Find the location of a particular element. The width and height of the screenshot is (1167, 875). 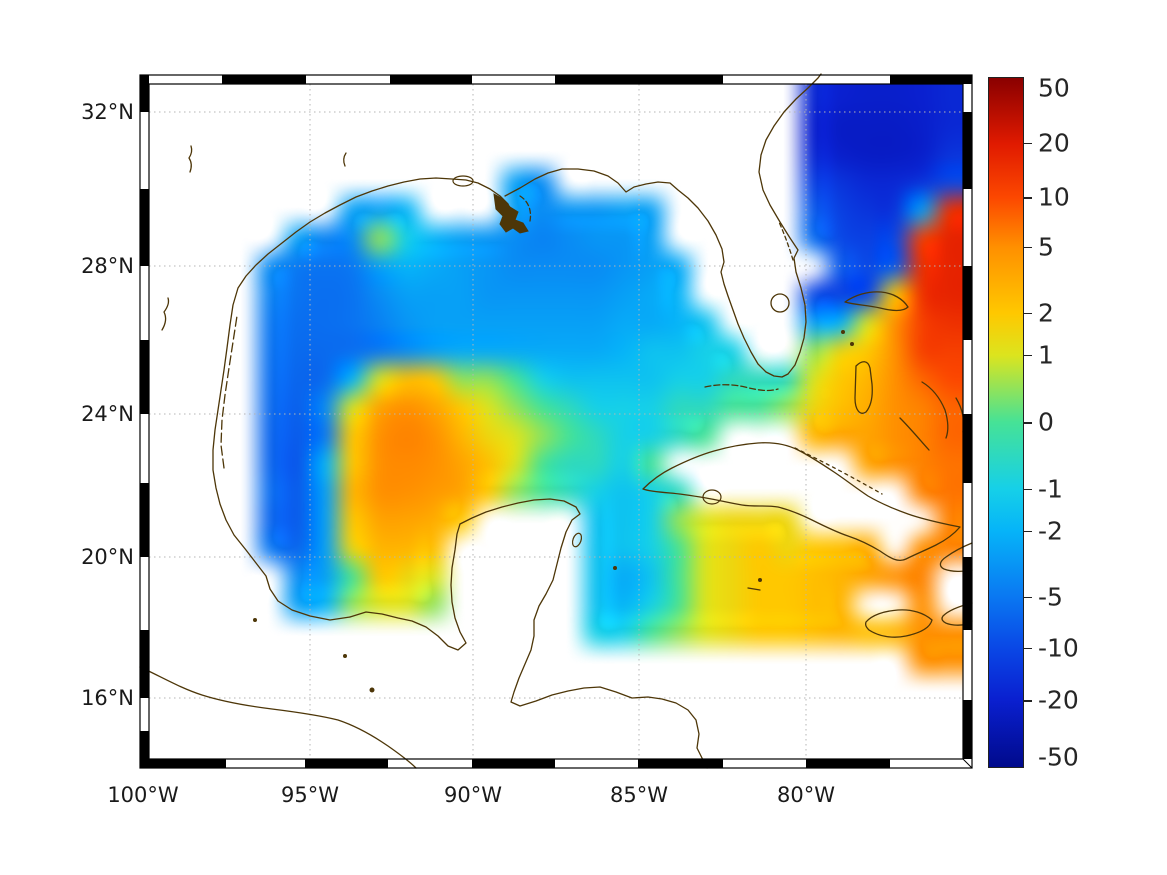

y-tick-label: 16°N is located at coordinates (107, 698).